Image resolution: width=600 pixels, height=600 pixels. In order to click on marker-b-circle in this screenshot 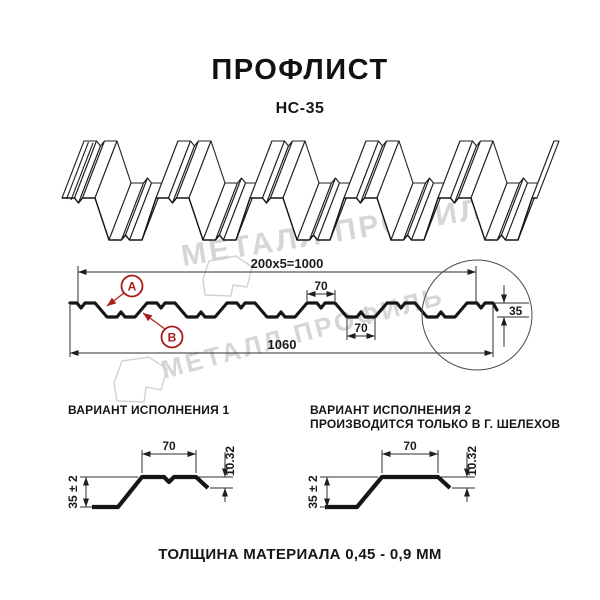, I will do `click(172, 337)`.